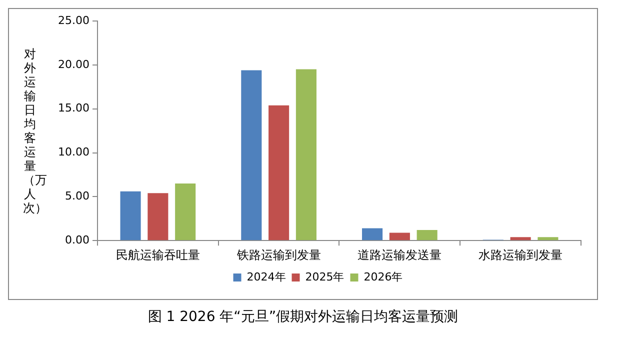  What do you see at coordinates (77, 239) in the screenshot?
I see `y-tick-label: 0.00` at bounding box center [77, 239].